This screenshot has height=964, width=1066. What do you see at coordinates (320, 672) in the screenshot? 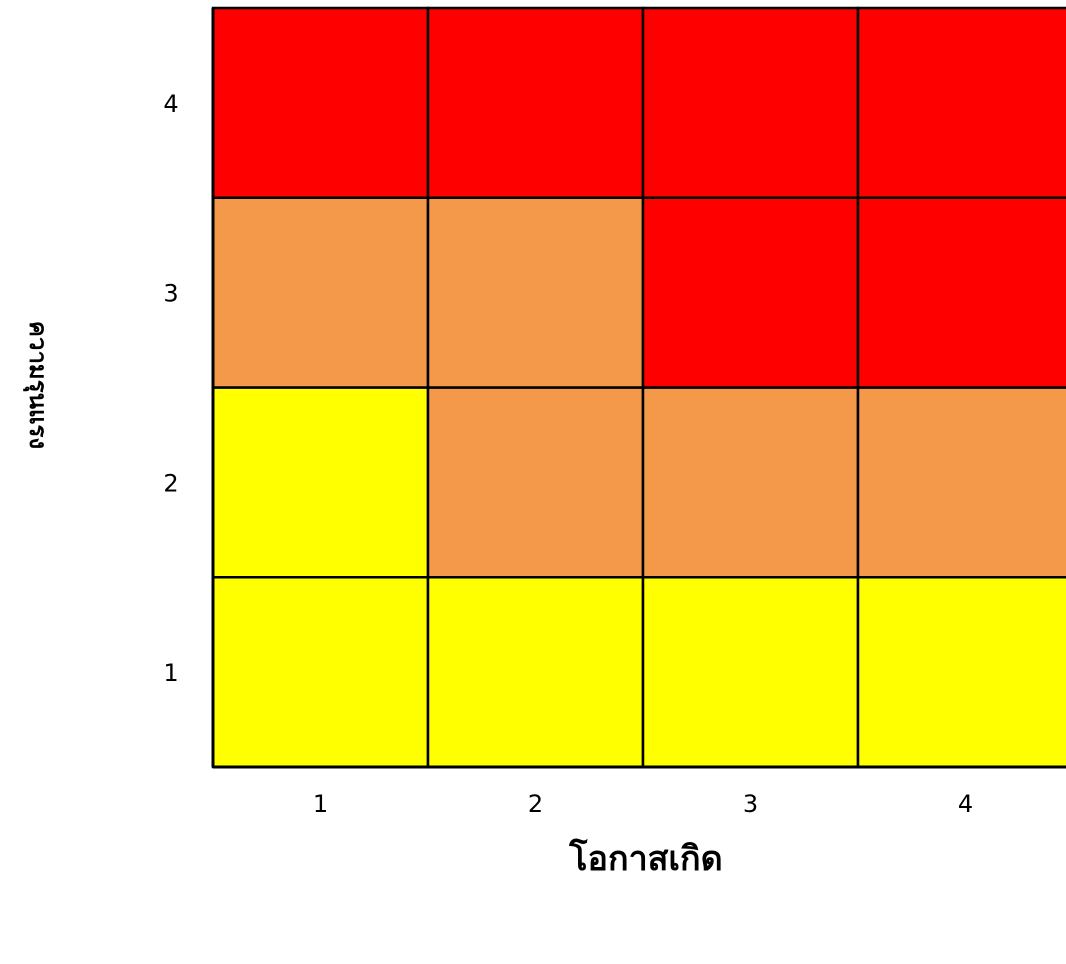
I see `heatmap-cell-x1-y1` at bounding box center [320, 672].